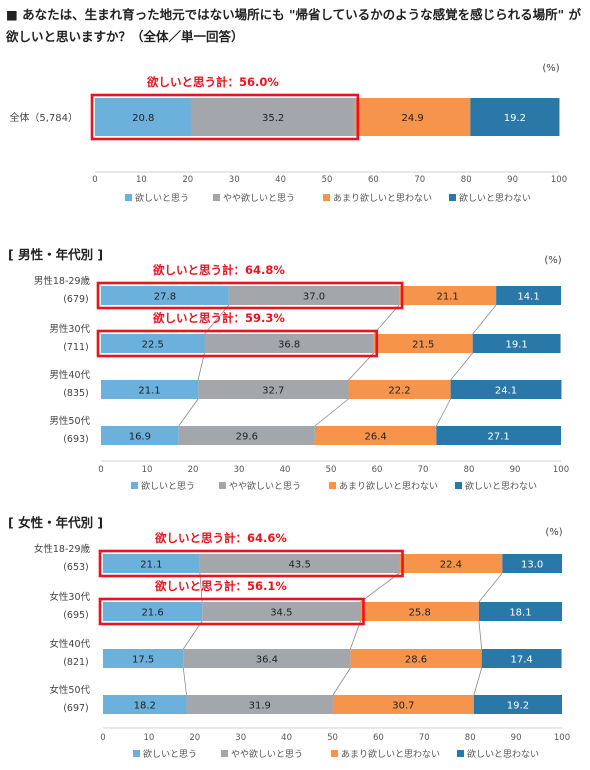  What do you see at coordinates (62, 549) in the screenshot?
I see `female-row-label: 女性18-29歳` at bounding box center [62, 549].